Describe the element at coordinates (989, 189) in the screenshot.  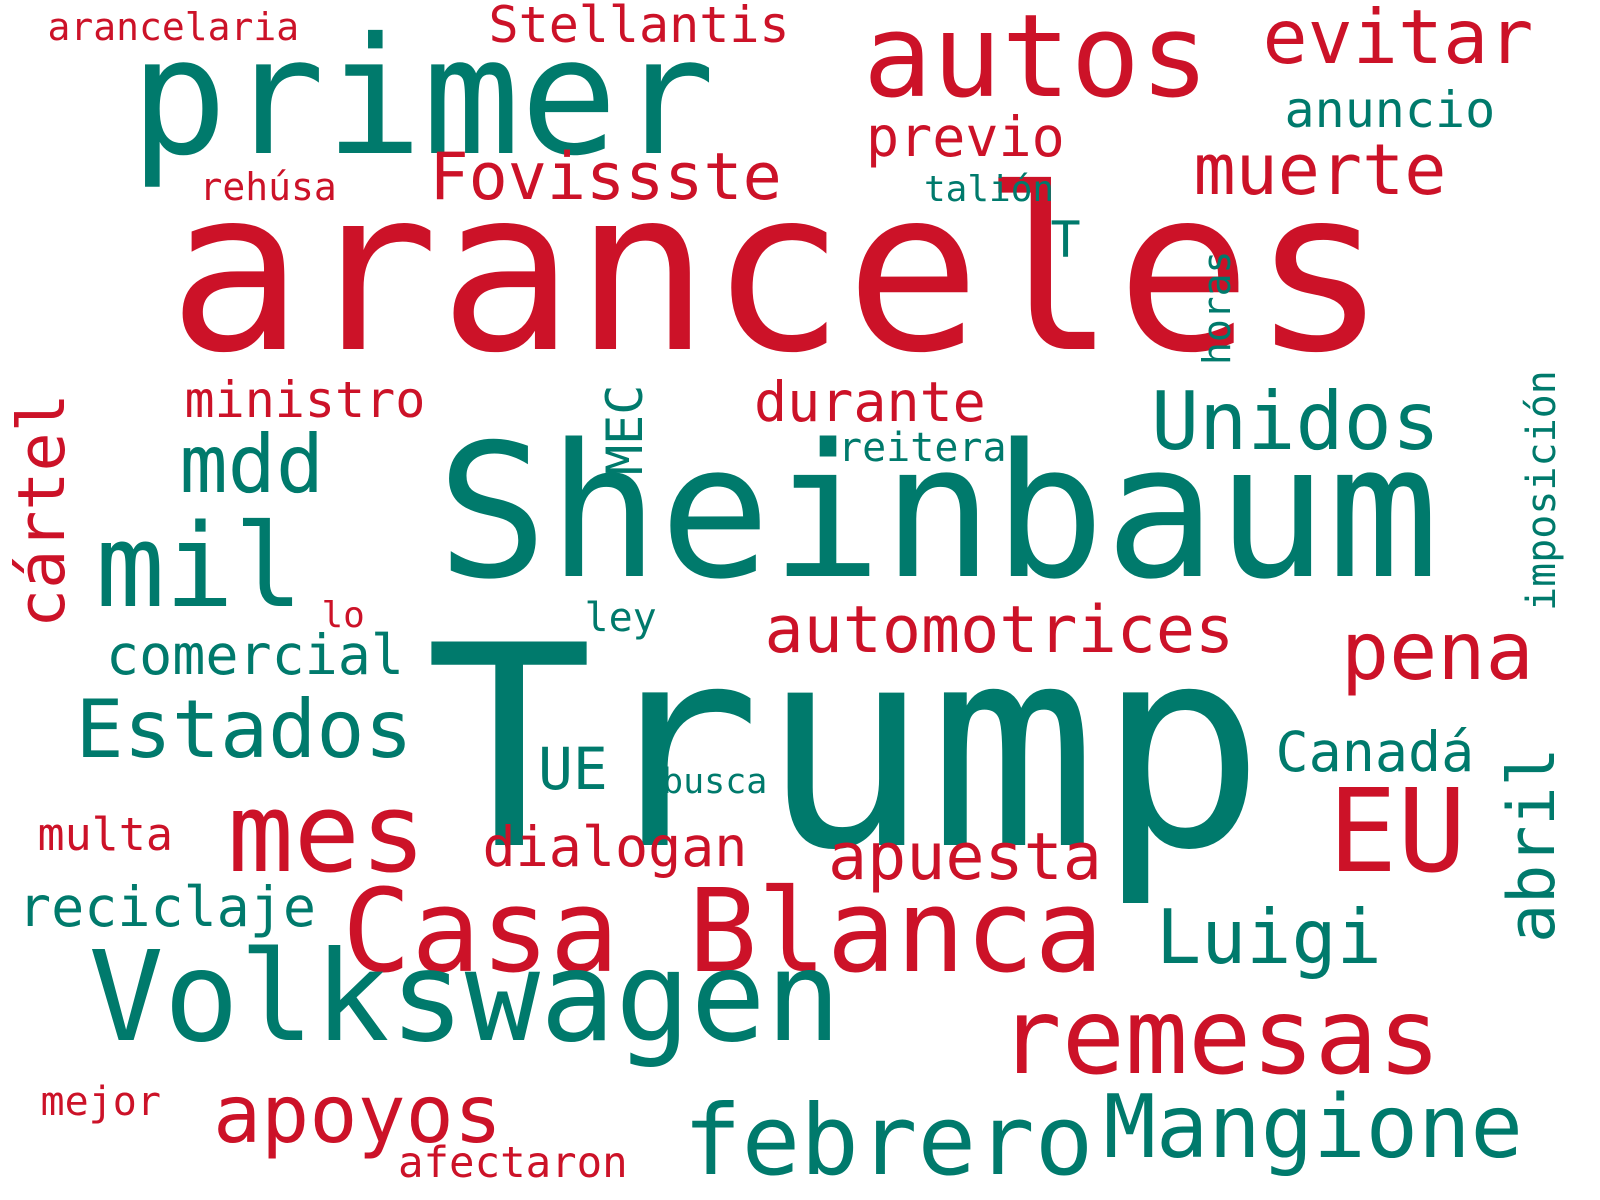
I see `word-talion: talión` at that location.